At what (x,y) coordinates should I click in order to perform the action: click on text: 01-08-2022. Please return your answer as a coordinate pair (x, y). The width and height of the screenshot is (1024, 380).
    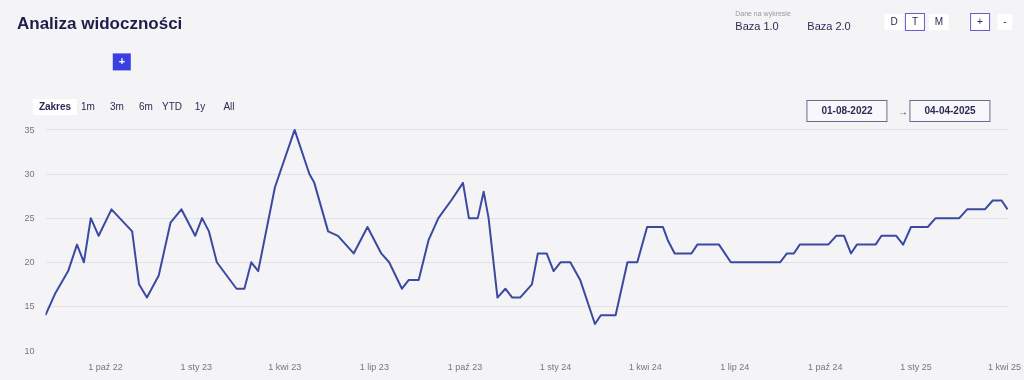
    Looking at the image, I should click on (847, 111).